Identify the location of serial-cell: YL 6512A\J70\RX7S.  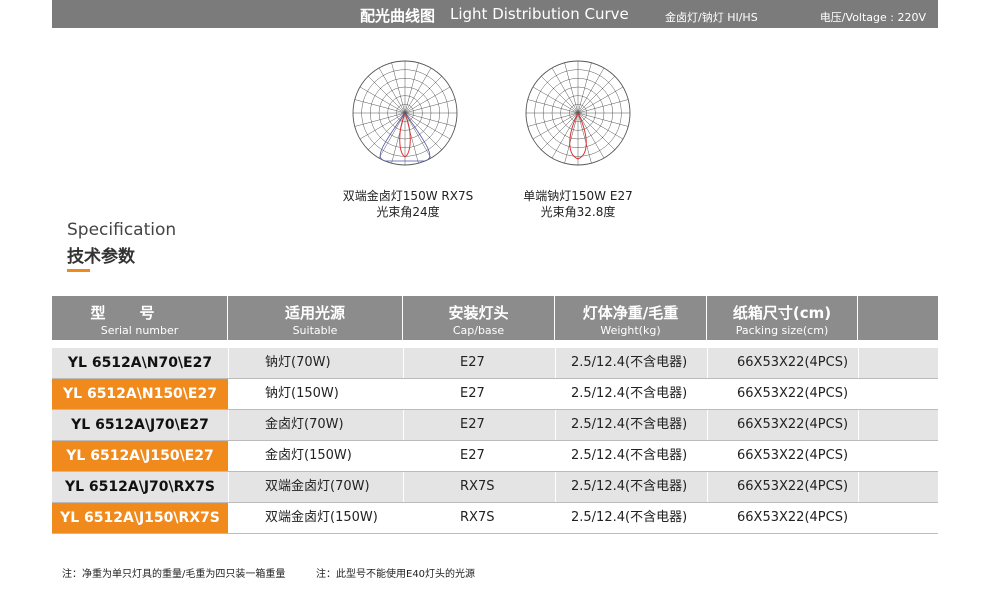
(140, 487).